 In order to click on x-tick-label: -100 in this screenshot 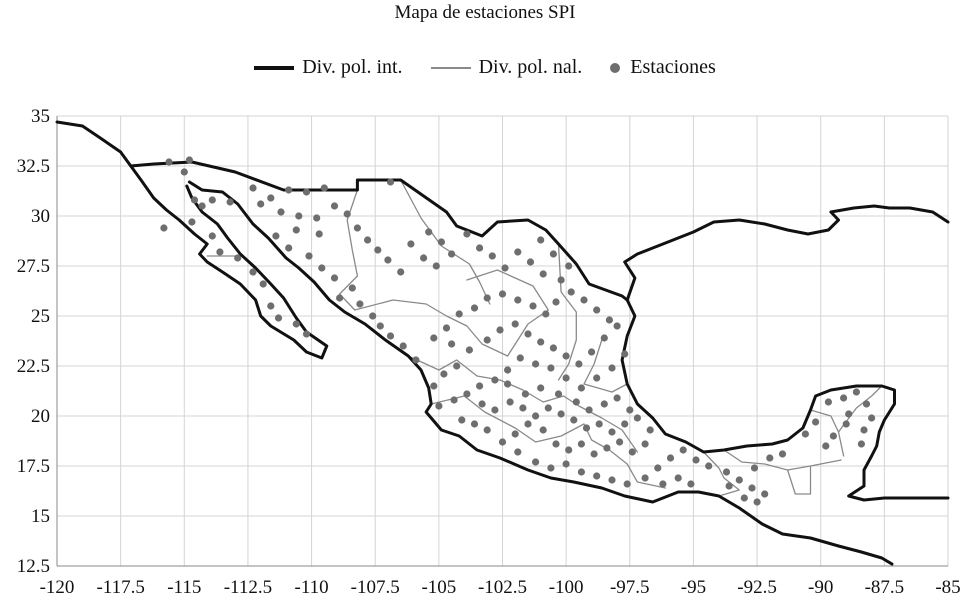, I will do `click(566, 587)`.